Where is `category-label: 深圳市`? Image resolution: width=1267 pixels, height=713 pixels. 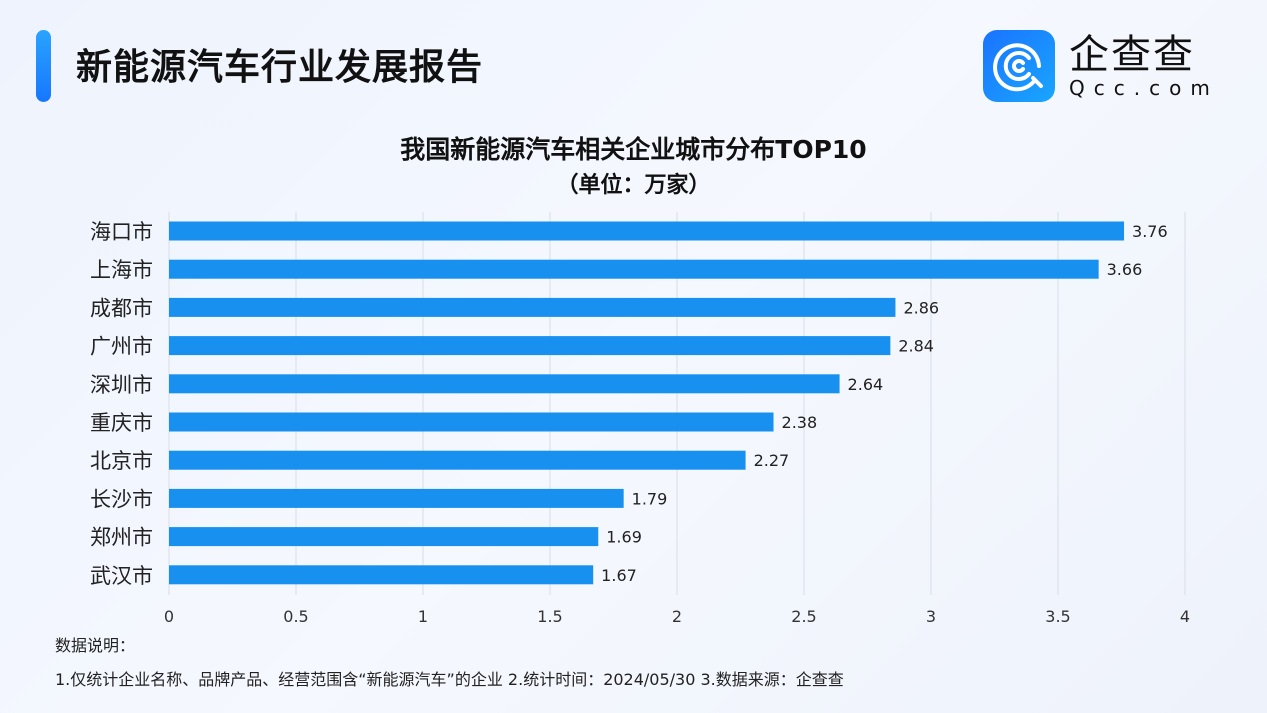 category-label: 深圳市 is located at coordinates (121, 385).